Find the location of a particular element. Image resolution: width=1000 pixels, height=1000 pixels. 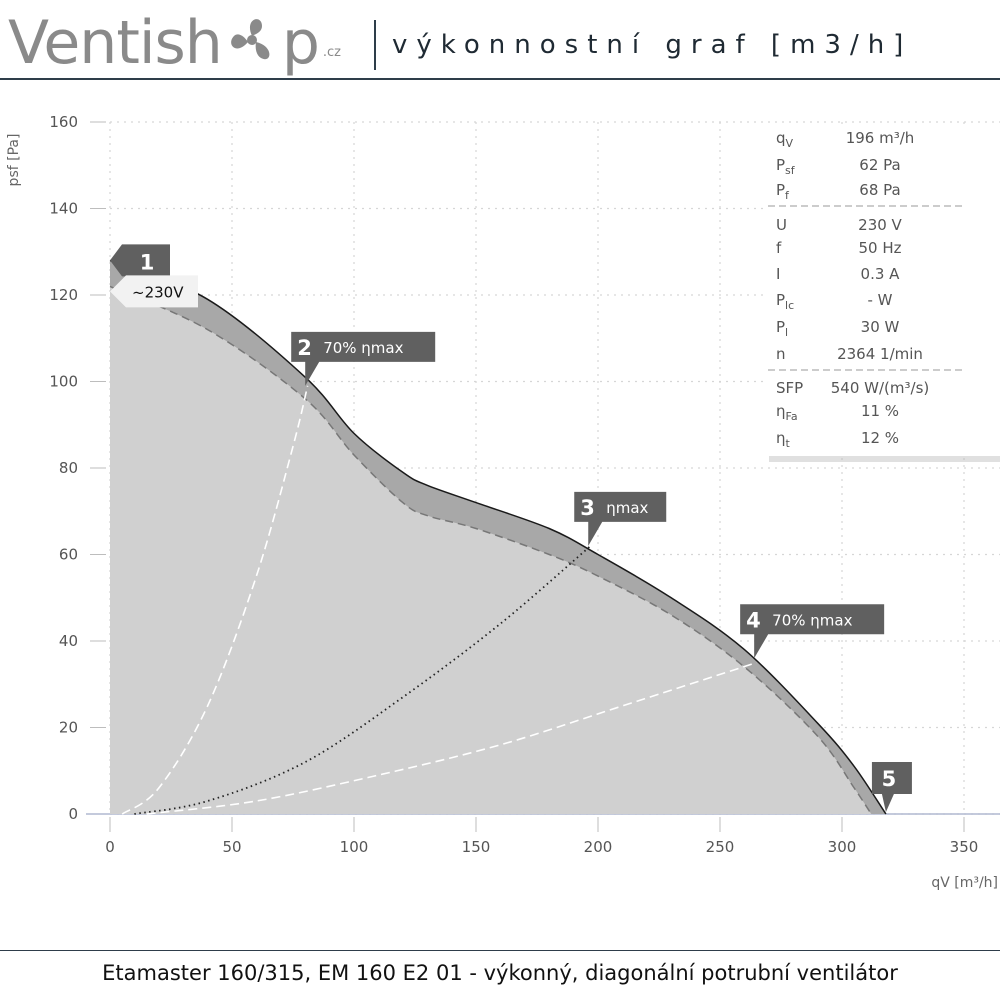

y-tick-label: 120 is located at coordinates (63, 295).